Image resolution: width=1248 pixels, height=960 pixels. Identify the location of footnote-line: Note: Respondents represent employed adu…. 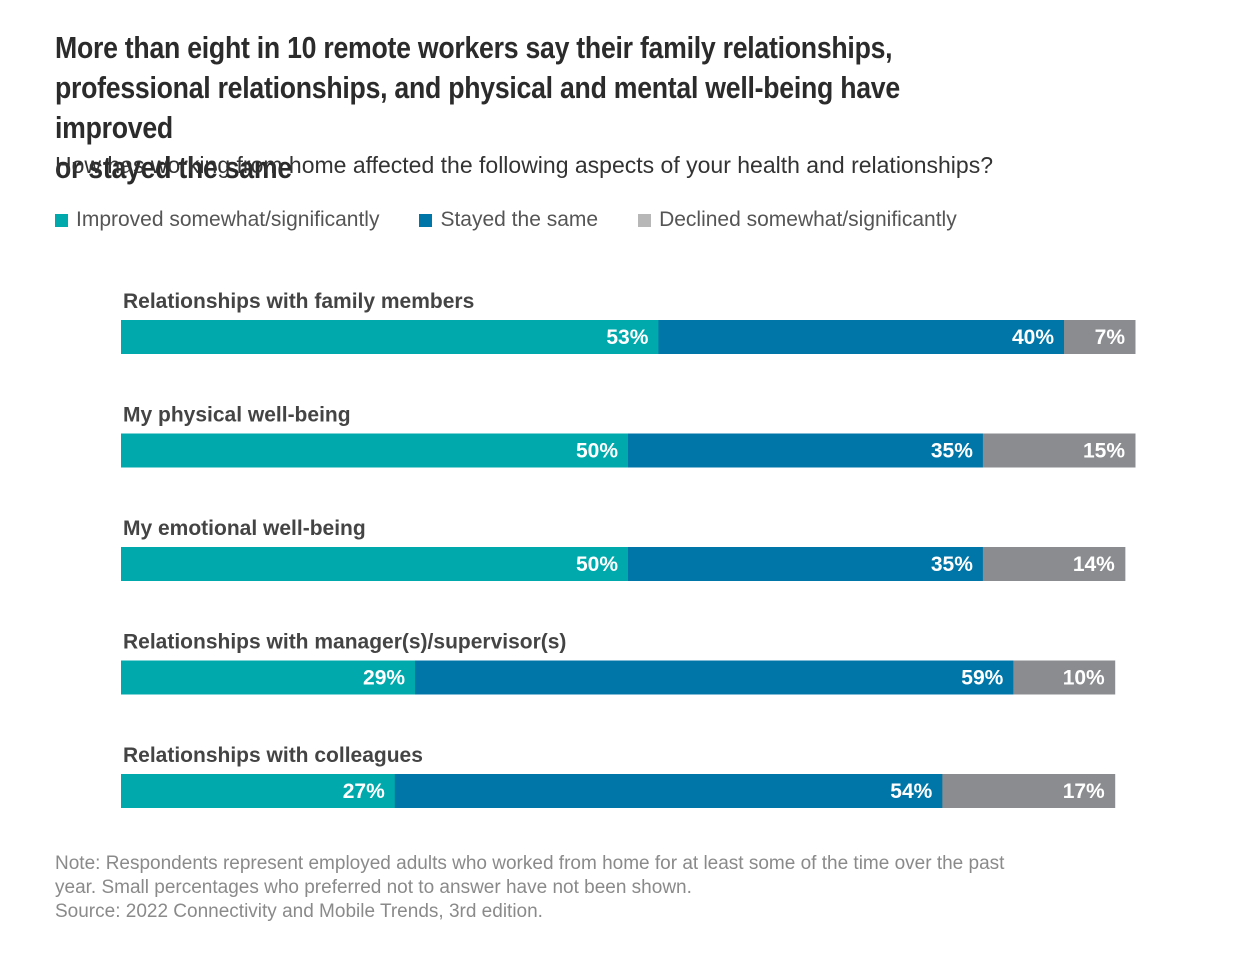
(530, 863).